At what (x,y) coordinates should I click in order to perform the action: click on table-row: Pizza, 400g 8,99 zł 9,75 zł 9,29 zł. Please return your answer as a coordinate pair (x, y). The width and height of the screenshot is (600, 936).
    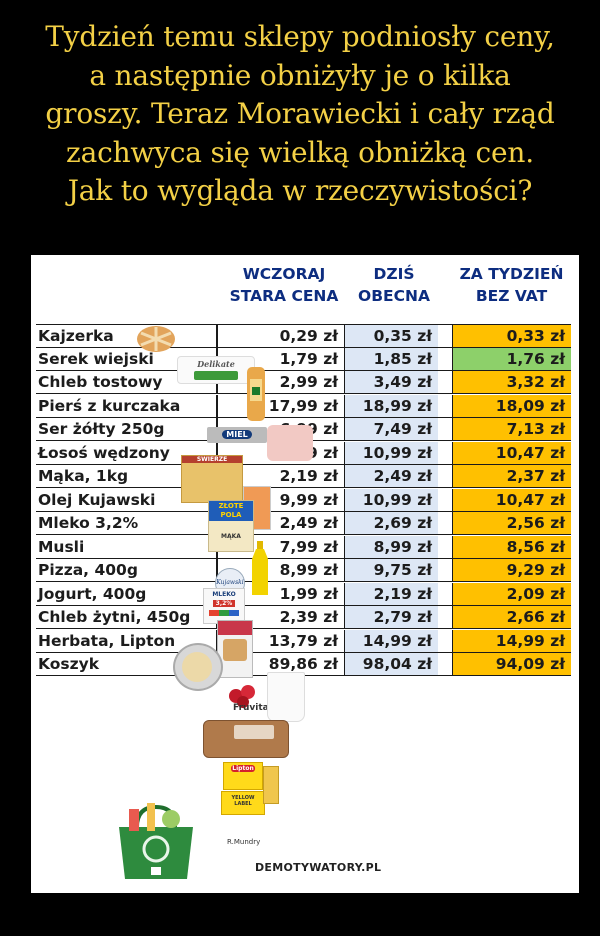
    Looking at the image, I should click on (303, 570).